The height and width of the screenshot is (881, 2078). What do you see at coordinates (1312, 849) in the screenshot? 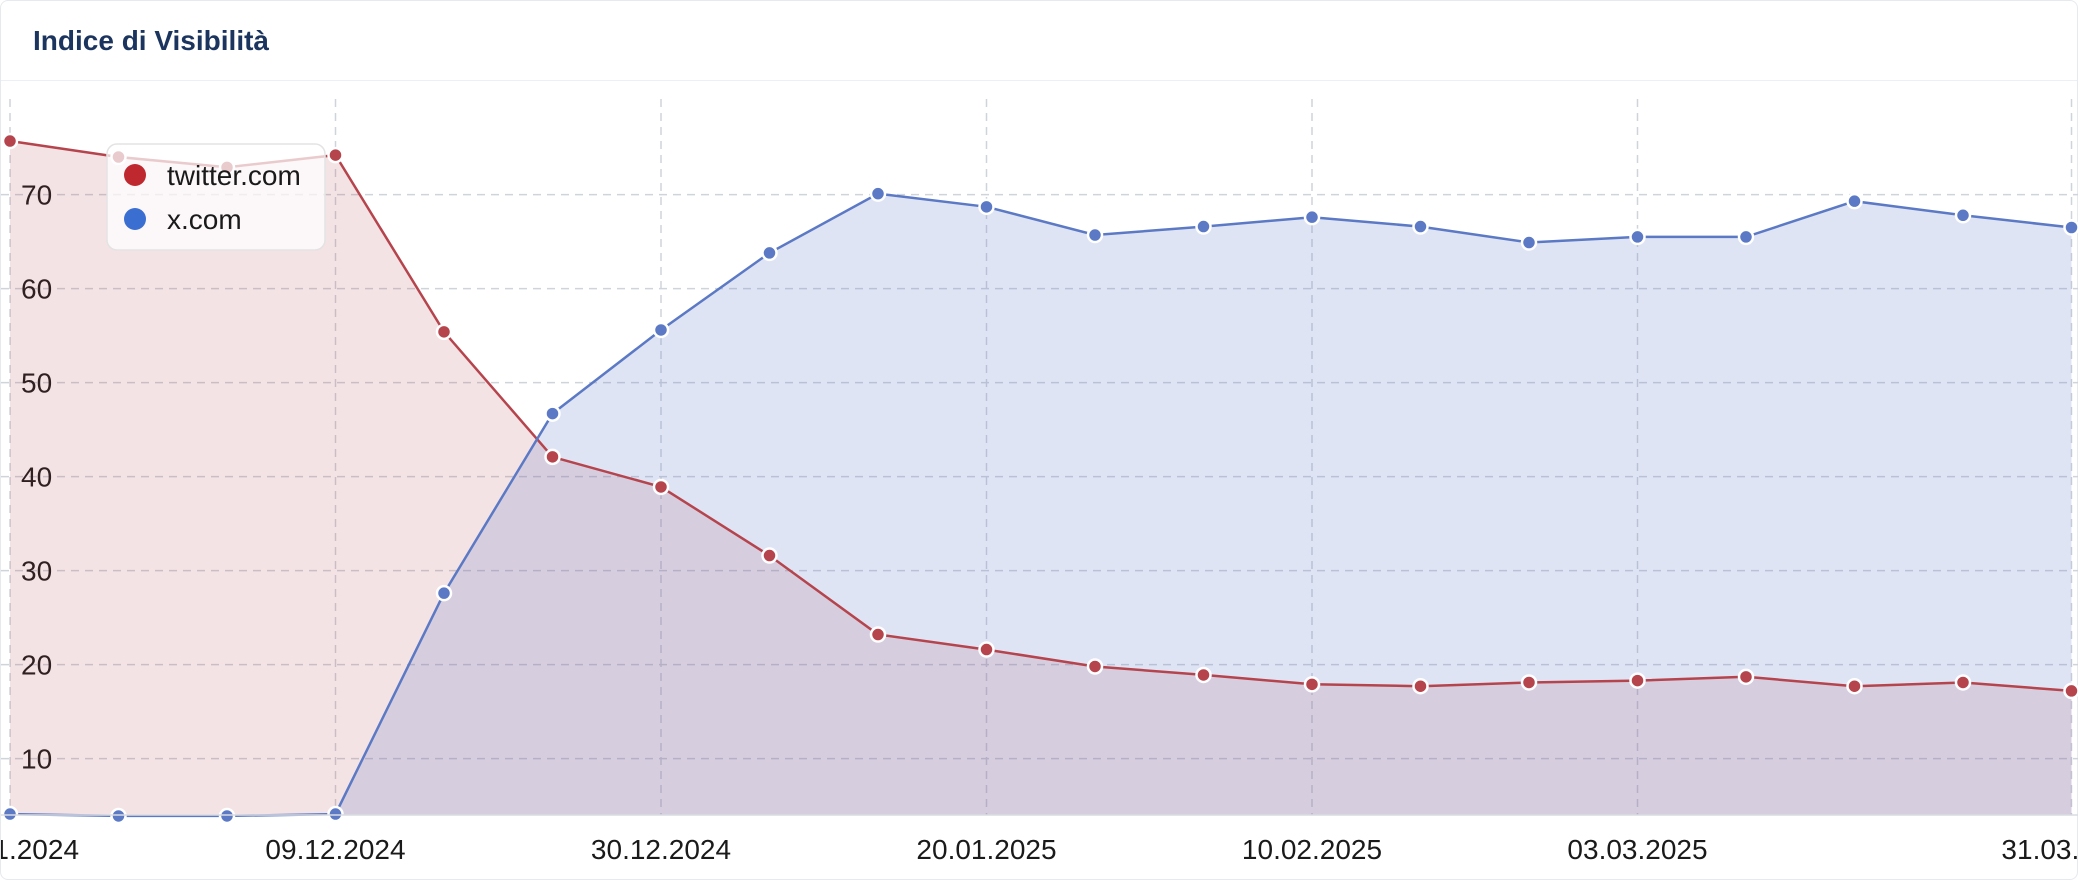
I see `x-tick-label: 10.02.2025` at bounding box center [1312, 849].